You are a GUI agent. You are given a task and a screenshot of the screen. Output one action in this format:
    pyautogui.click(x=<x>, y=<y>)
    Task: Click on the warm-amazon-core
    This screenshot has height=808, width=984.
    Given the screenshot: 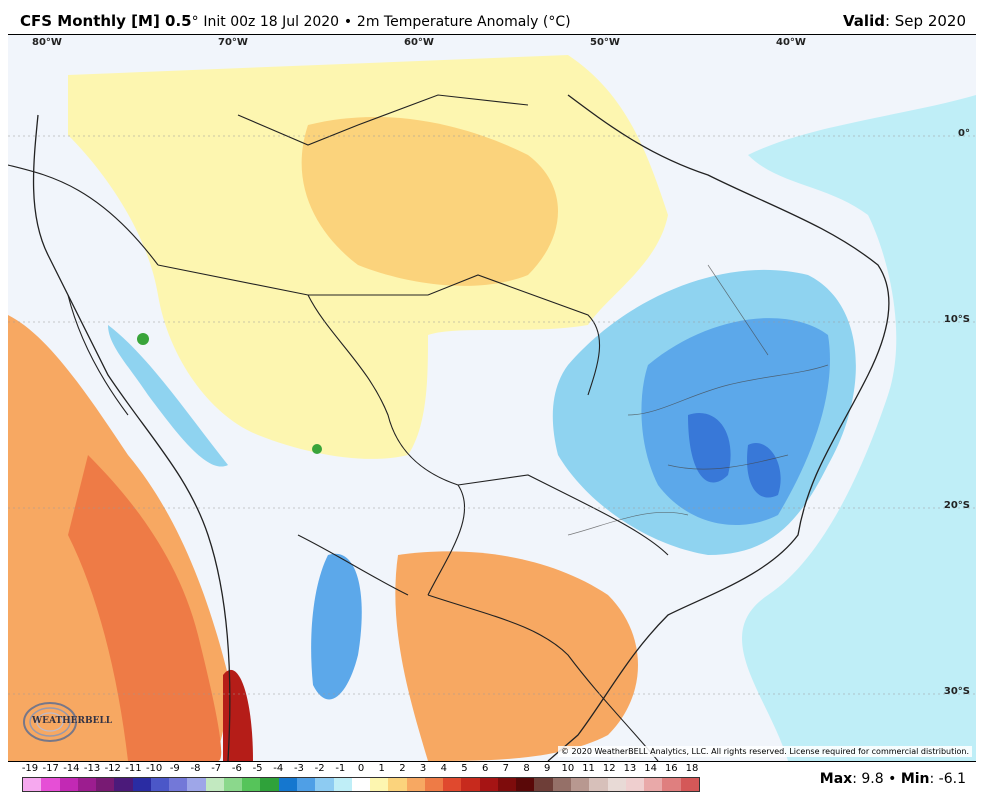 What is the action you would take?
    pyautogui.click(x=429, y=201)
    